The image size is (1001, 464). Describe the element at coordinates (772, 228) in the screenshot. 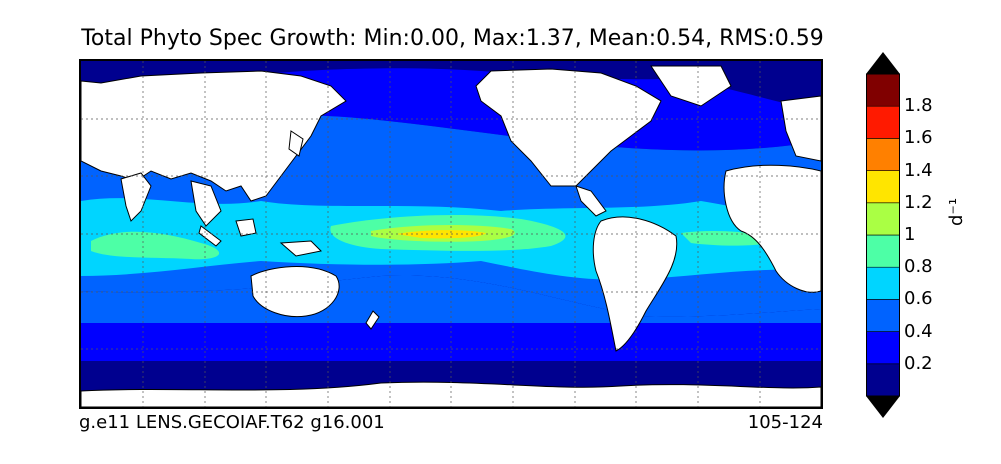

I see `land-africa` at that location.